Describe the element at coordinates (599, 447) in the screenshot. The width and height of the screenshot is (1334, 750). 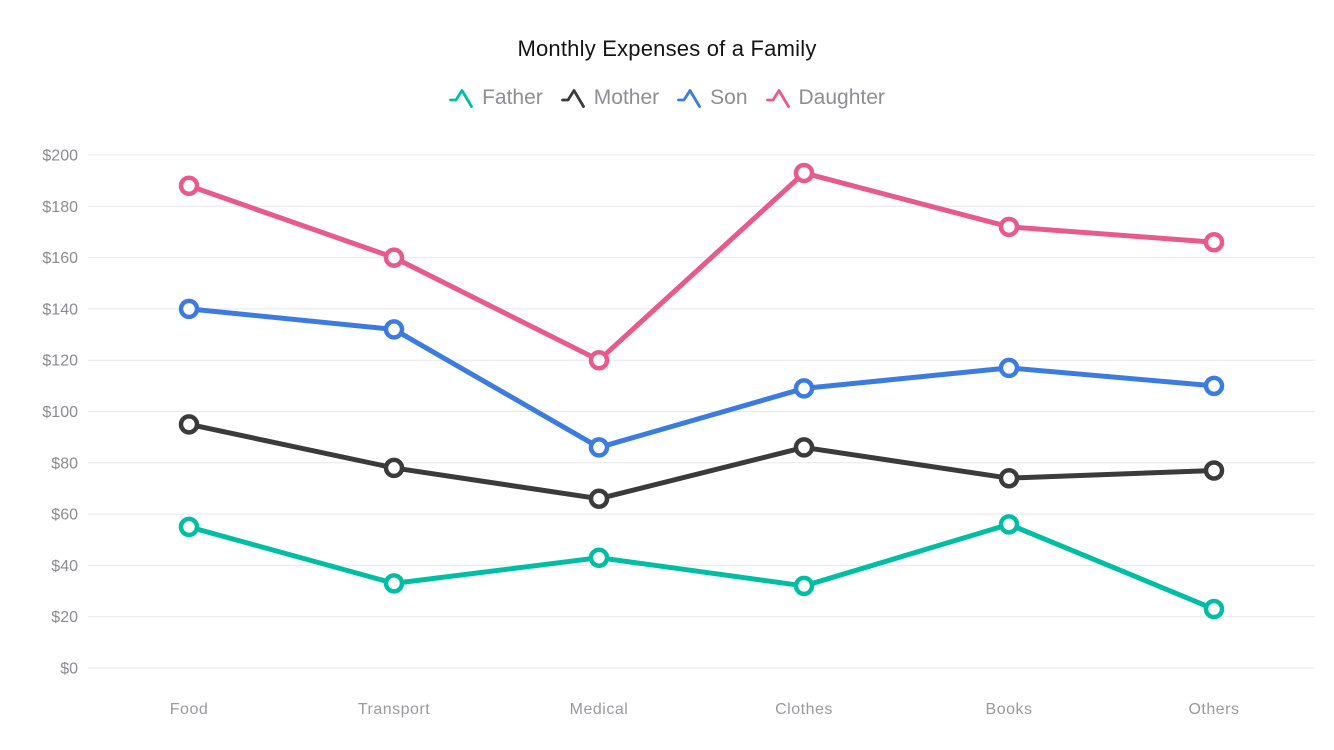
I see `data-point-son-medical` at that location.